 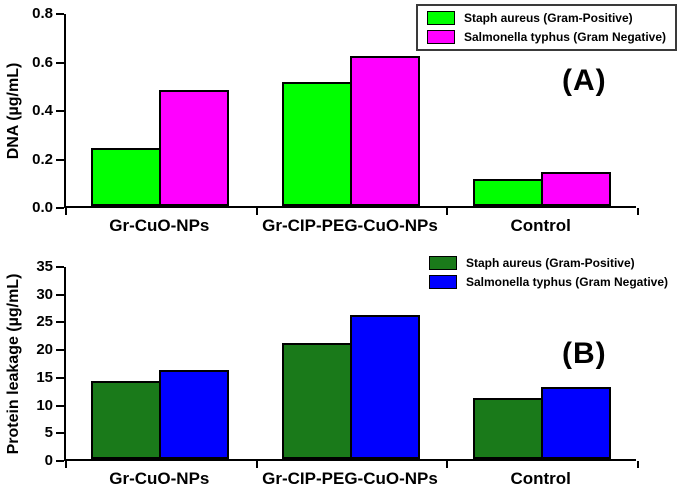 I want to click on y-tick-label: 0.4, so click(x=42, y=110).